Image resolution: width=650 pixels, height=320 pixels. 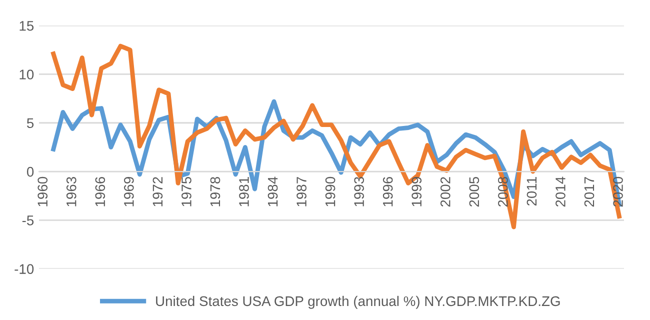 What do you see at coordinates (474, 191) in the screenshot?
I see `x-tick-label: 2005` at bounding box center [474, 191].